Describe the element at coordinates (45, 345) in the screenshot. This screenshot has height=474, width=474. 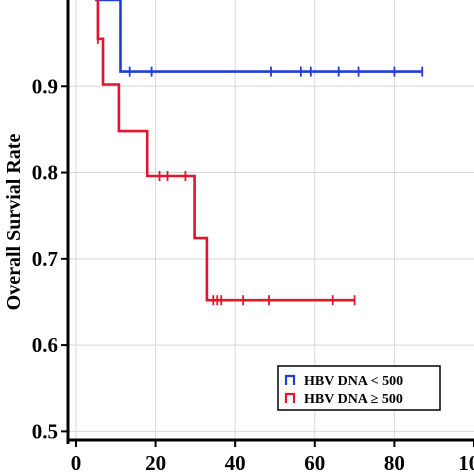
I see `y-tick-label: 0.6` at that location.